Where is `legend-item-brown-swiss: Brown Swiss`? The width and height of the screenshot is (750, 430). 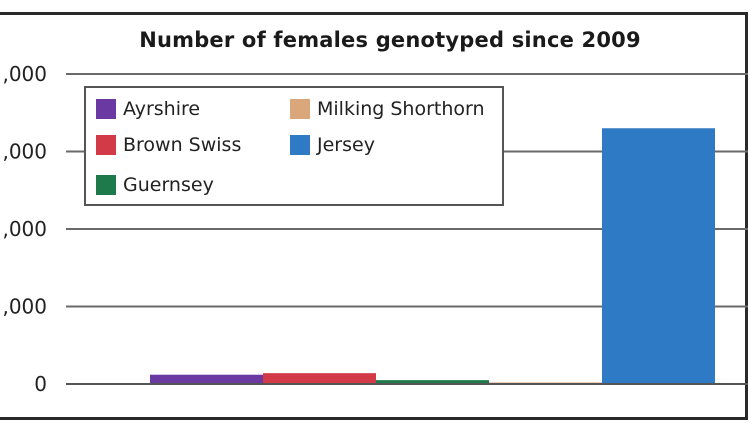 legend-item-brown-swiss: Brown Swiss is located at coordinates (168, 145).